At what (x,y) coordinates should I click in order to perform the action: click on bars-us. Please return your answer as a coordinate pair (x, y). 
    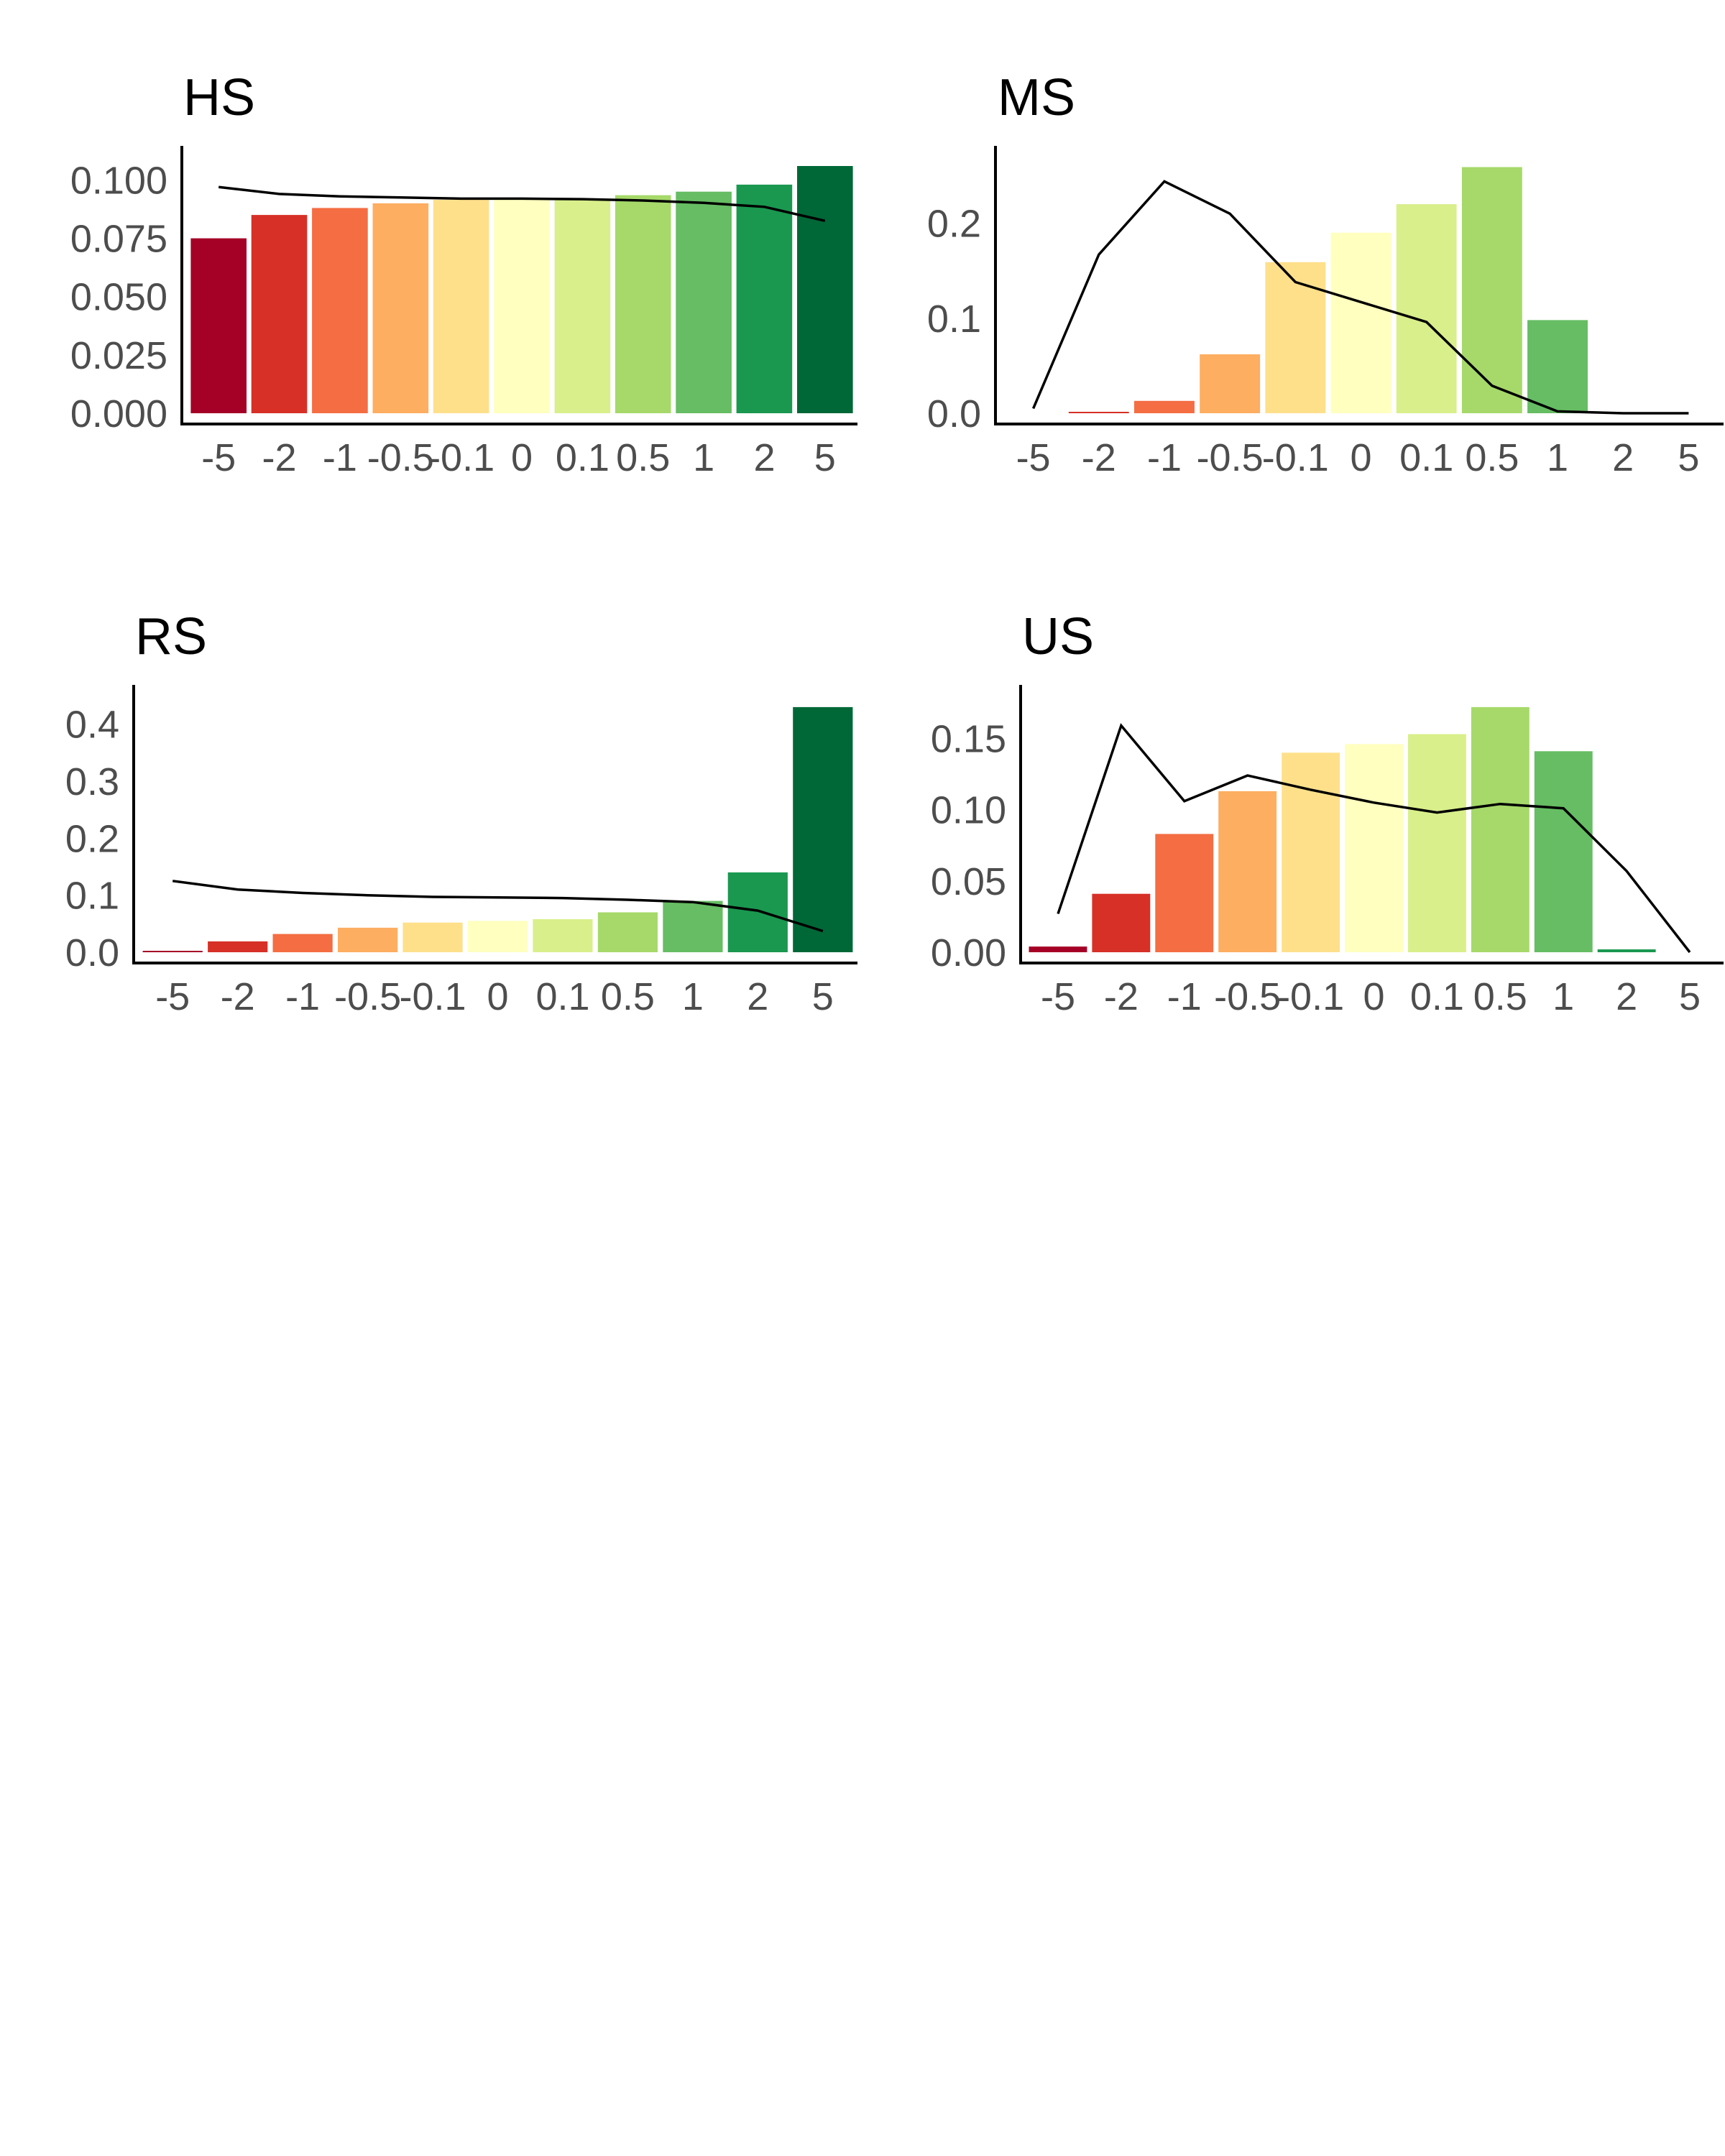
    Looking at the image, I should click on (1342, 829).